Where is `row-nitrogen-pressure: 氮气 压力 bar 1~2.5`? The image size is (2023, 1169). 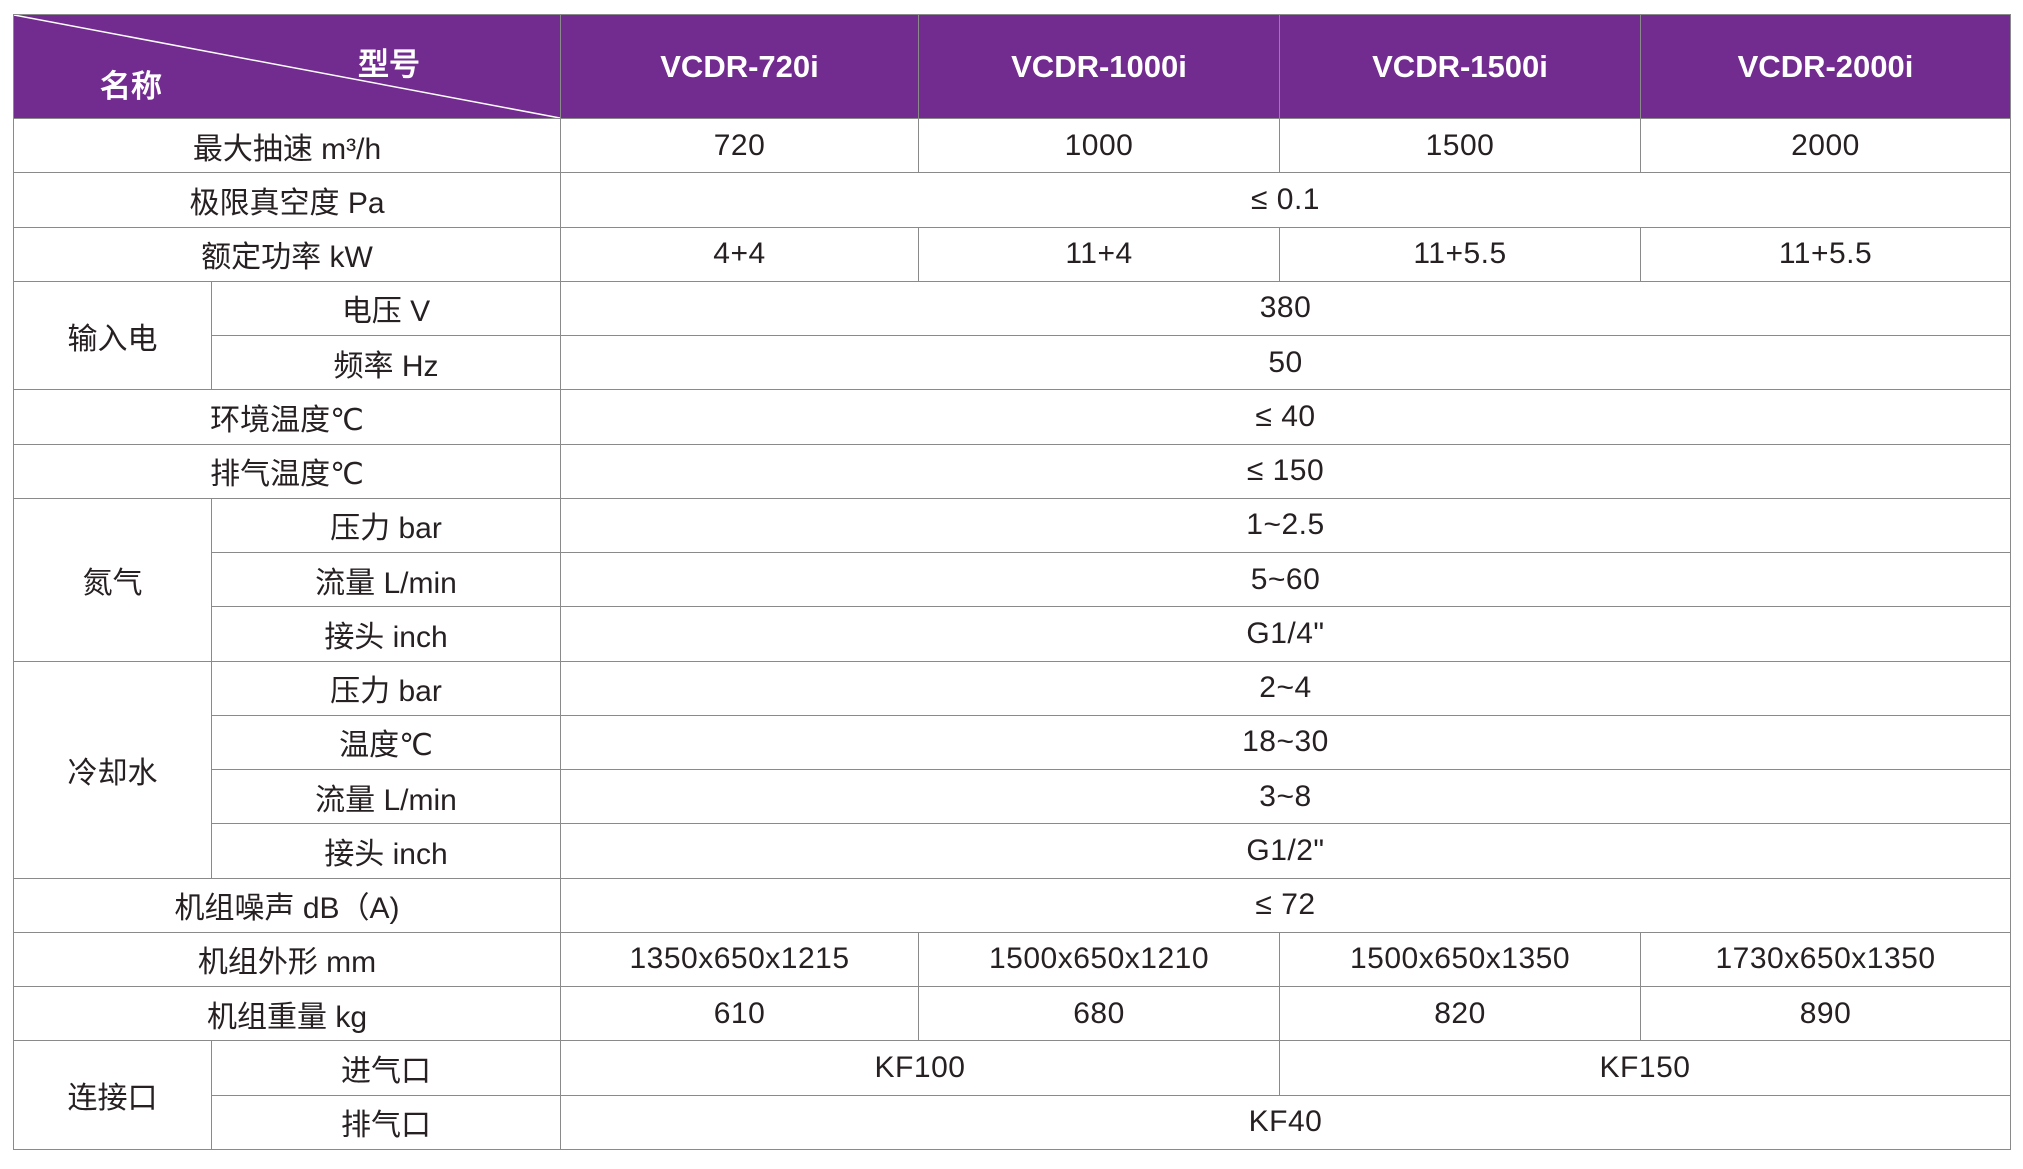 row-nitrogen-pressure: 氮气 压力 bar 1~2.5 is located at coordinates (1012, 579).